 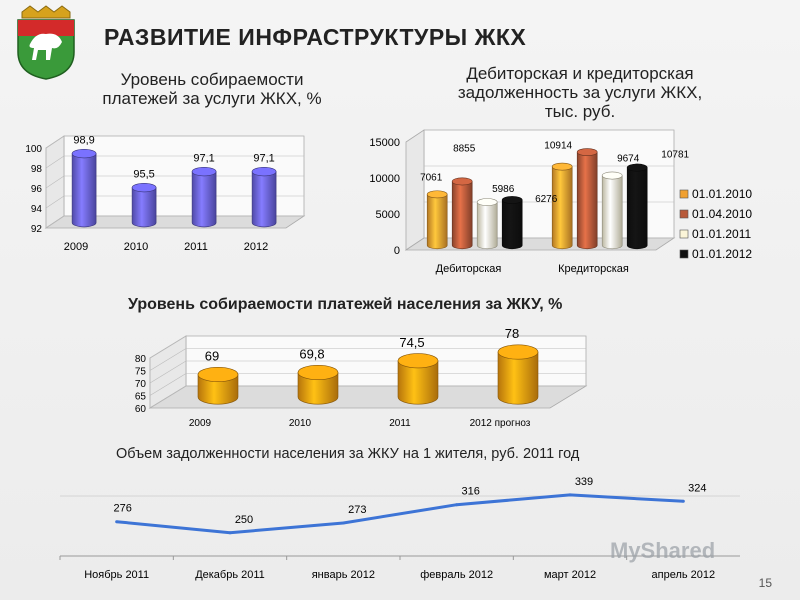 I want to click on chart2-data-label: 6276, so click(x=546, y=199).